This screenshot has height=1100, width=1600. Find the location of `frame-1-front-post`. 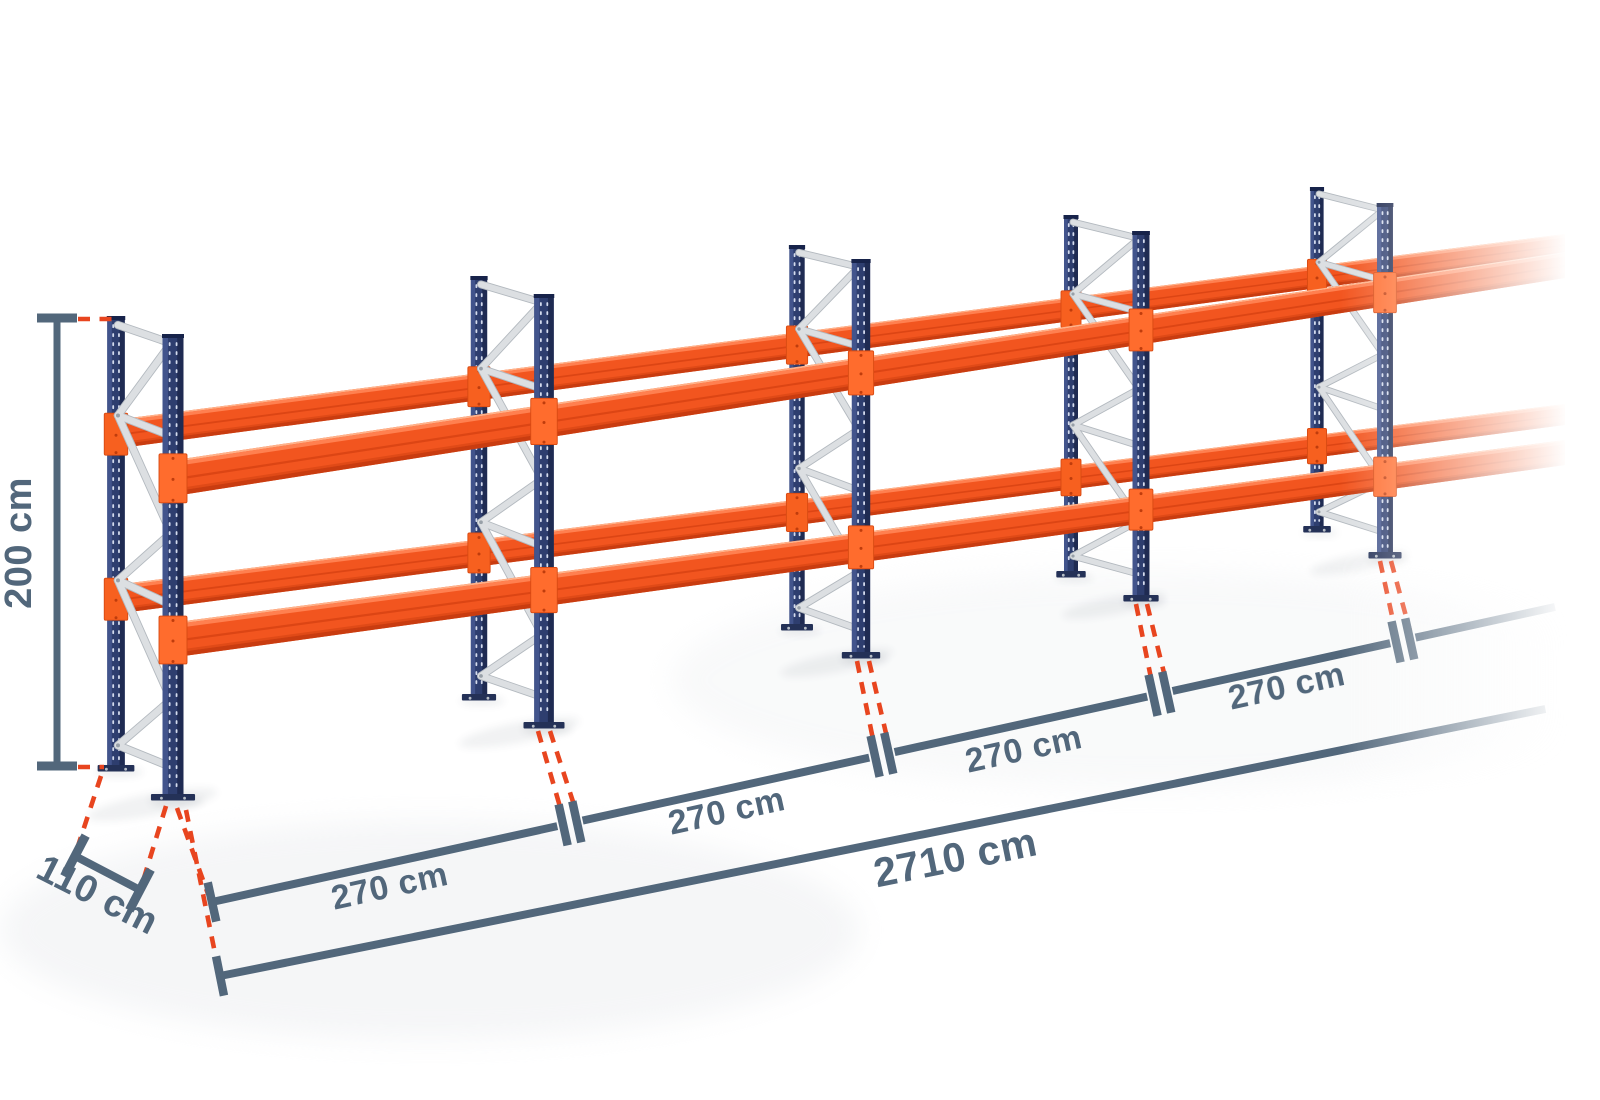

frame-1-front-post is located at coordinates (173, 567).